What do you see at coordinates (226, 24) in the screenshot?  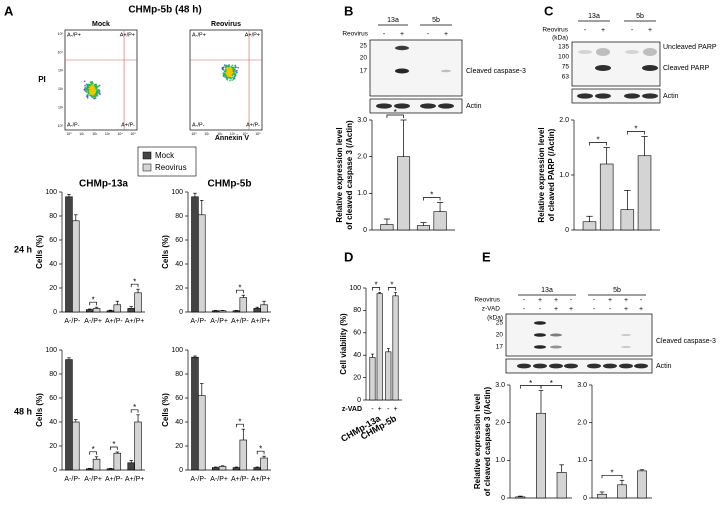 I see `flow-plot-title: Reovirus` at bounding box center [226, 24].